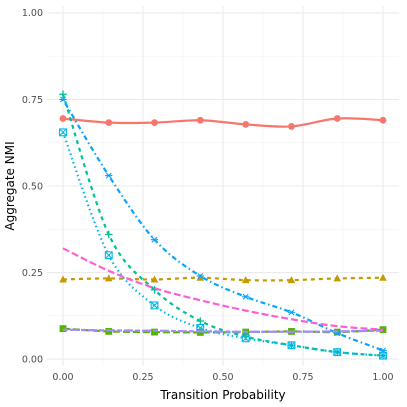  What do you see at coordinates (62, 377) in the screenshot?
I see `x-tick-label: 0.00` at bounding box center [62, 377].